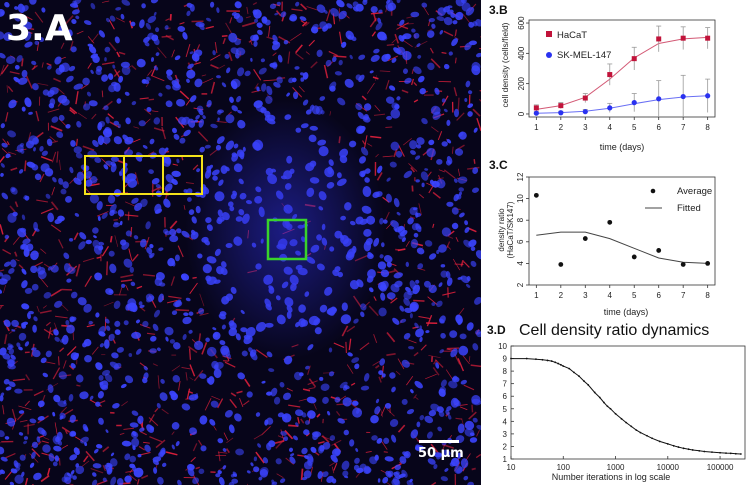 Image resolution: width=755 pixels, height=488 pixels. I want to click on y-tick-label: 600, so click(521, 23).